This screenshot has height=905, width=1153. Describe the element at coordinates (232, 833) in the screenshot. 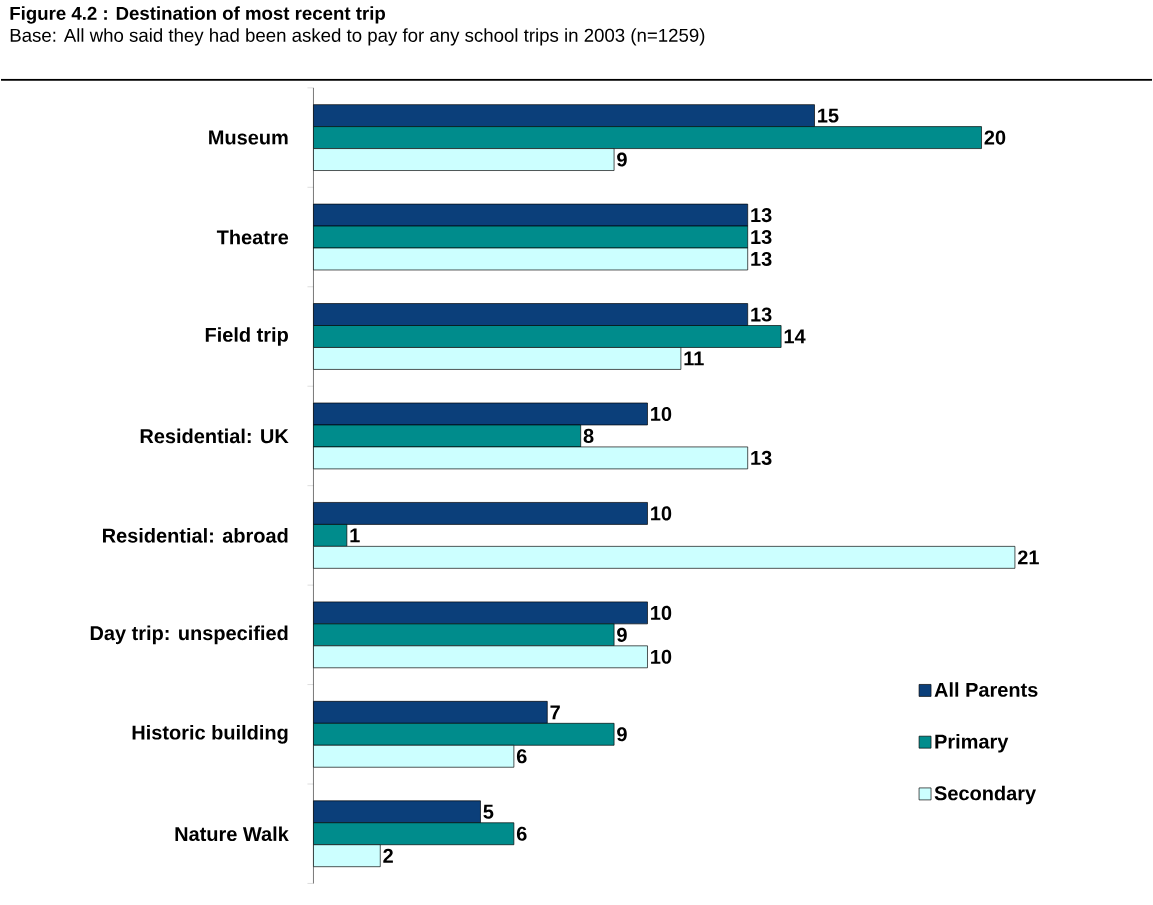

I see `y-tick-label: Nature Walk` at that location.